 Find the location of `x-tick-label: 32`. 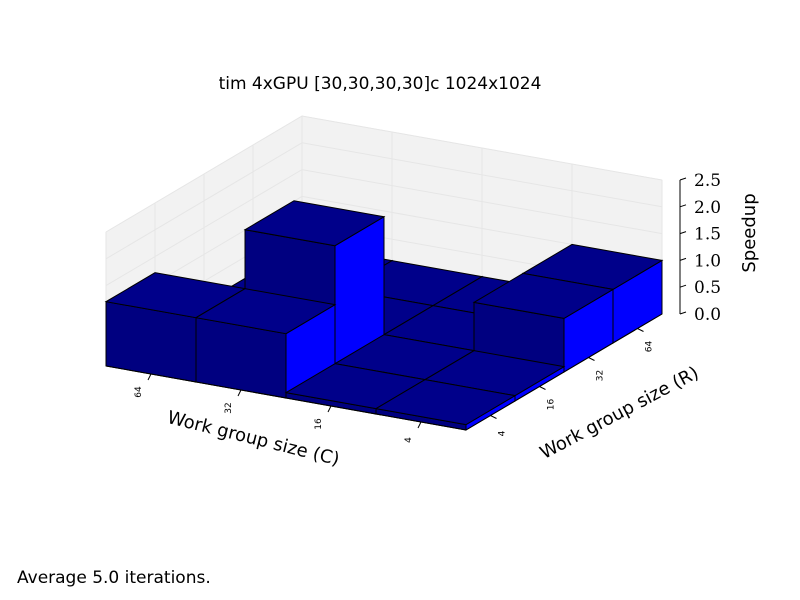

x-tick-label: 32 is located at coordinates (229, 407).